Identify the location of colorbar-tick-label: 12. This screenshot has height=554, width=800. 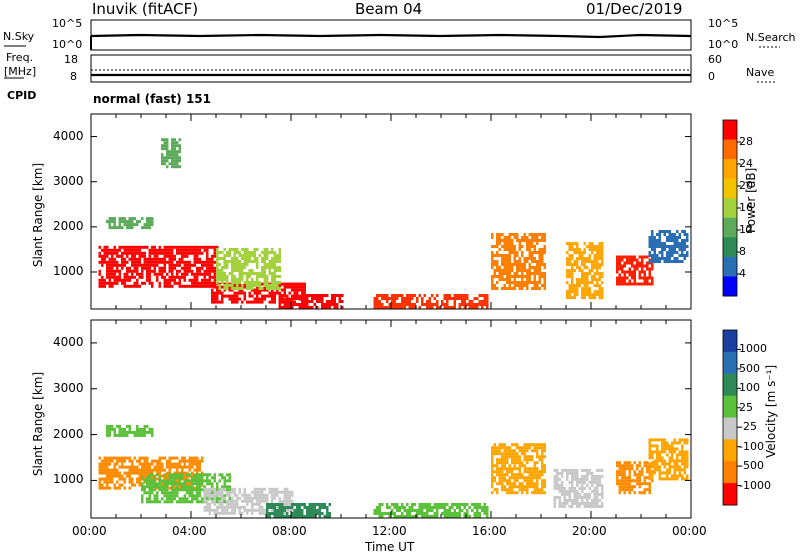
(746, 229).